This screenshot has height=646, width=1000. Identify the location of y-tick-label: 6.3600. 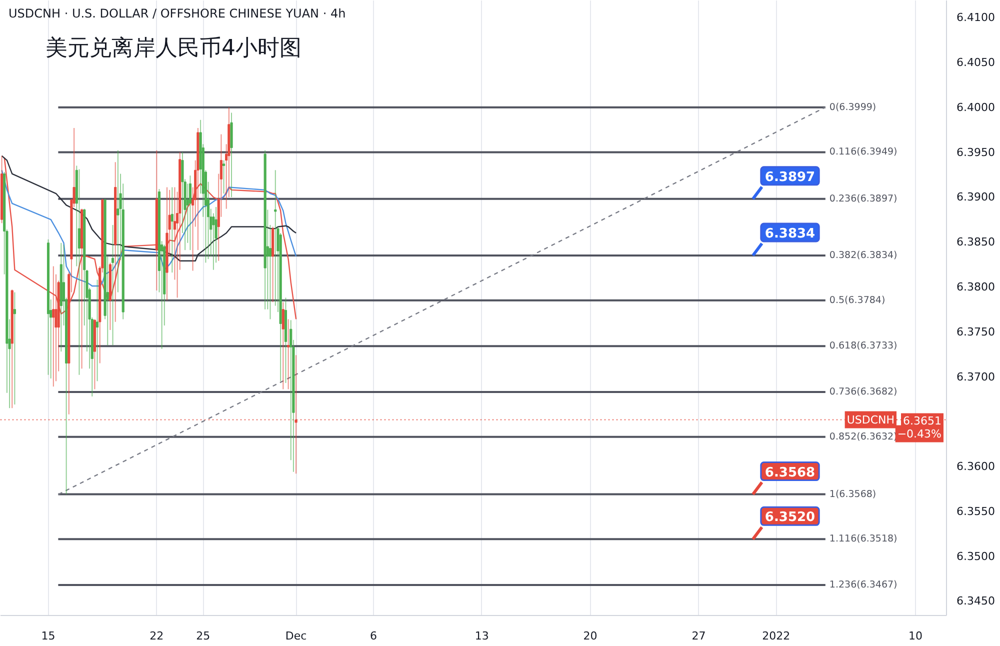
(975, 467).